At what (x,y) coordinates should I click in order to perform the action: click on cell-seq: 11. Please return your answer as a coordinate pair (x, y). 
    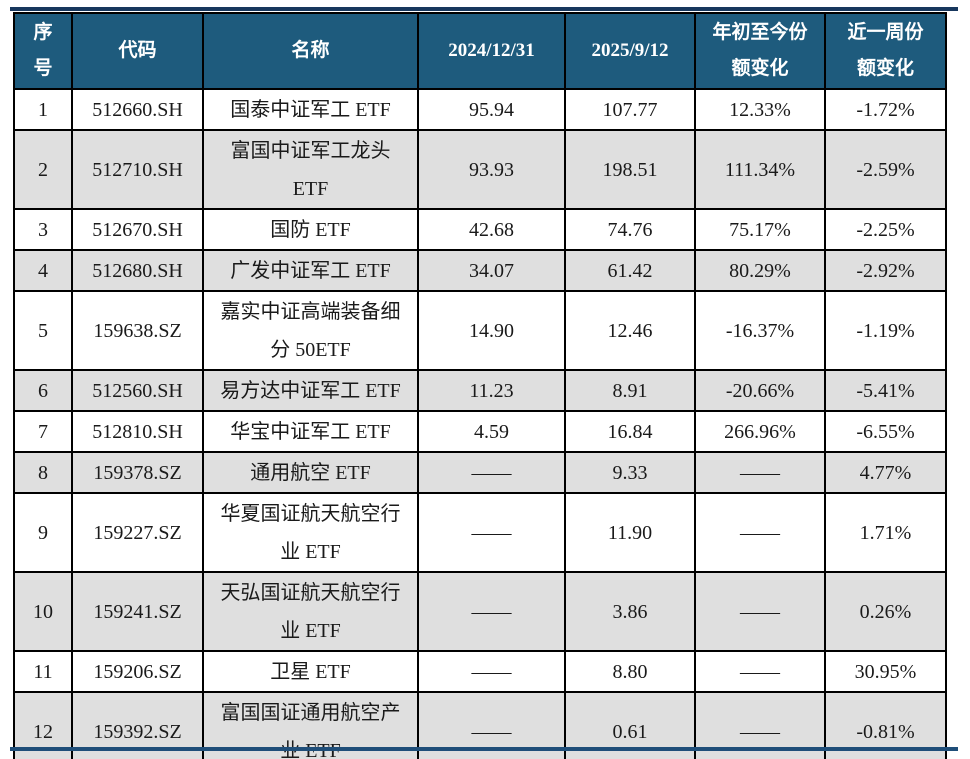
    Looking at the image, I should click on (43, 671).